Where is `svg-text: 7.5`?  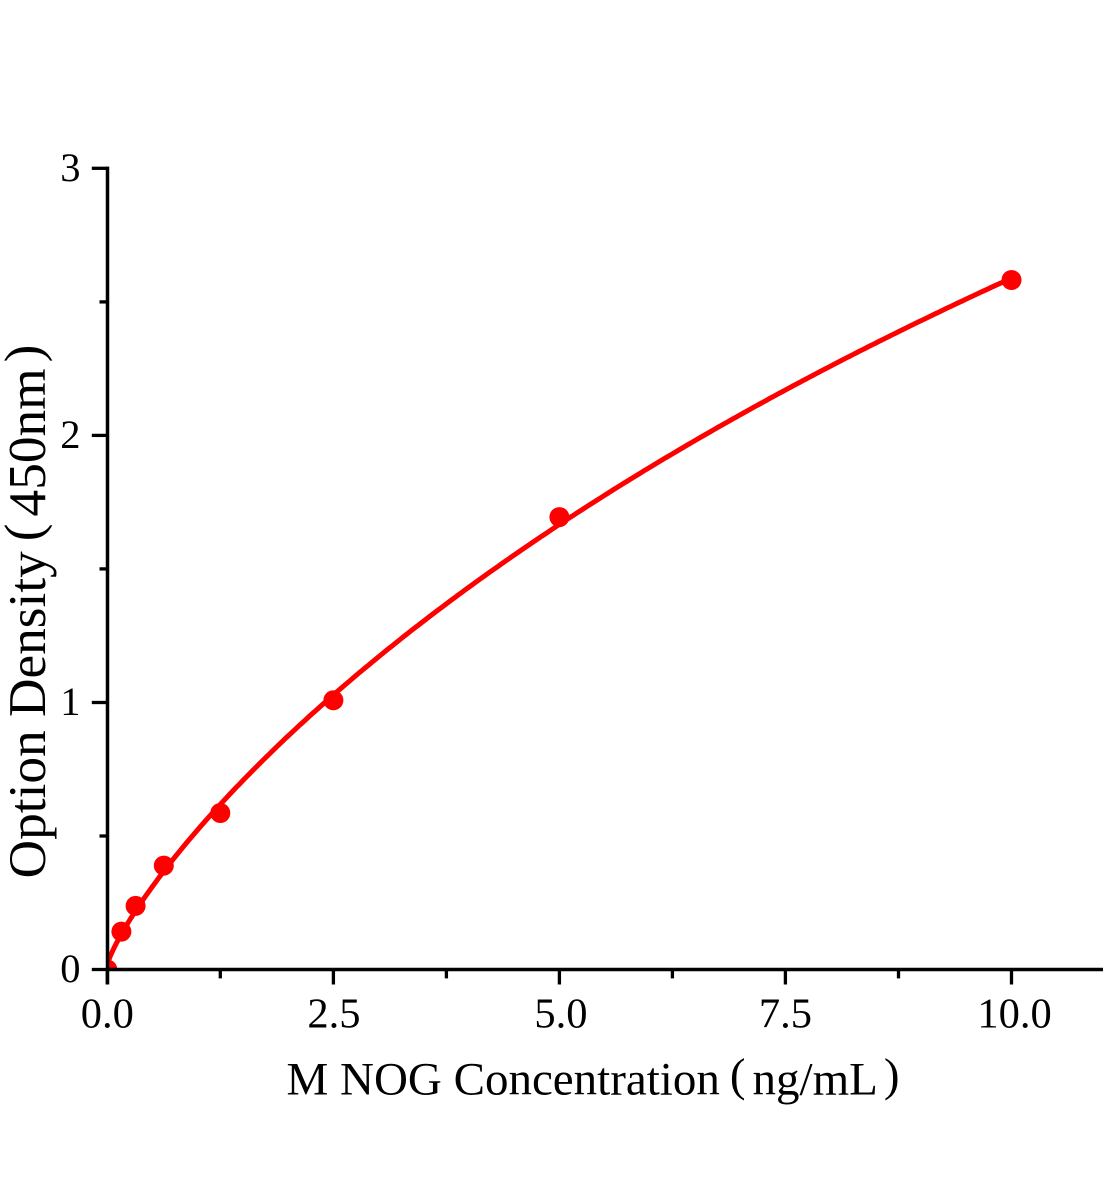 svg-text: 7.5 is located at coordinates (785, 1013).